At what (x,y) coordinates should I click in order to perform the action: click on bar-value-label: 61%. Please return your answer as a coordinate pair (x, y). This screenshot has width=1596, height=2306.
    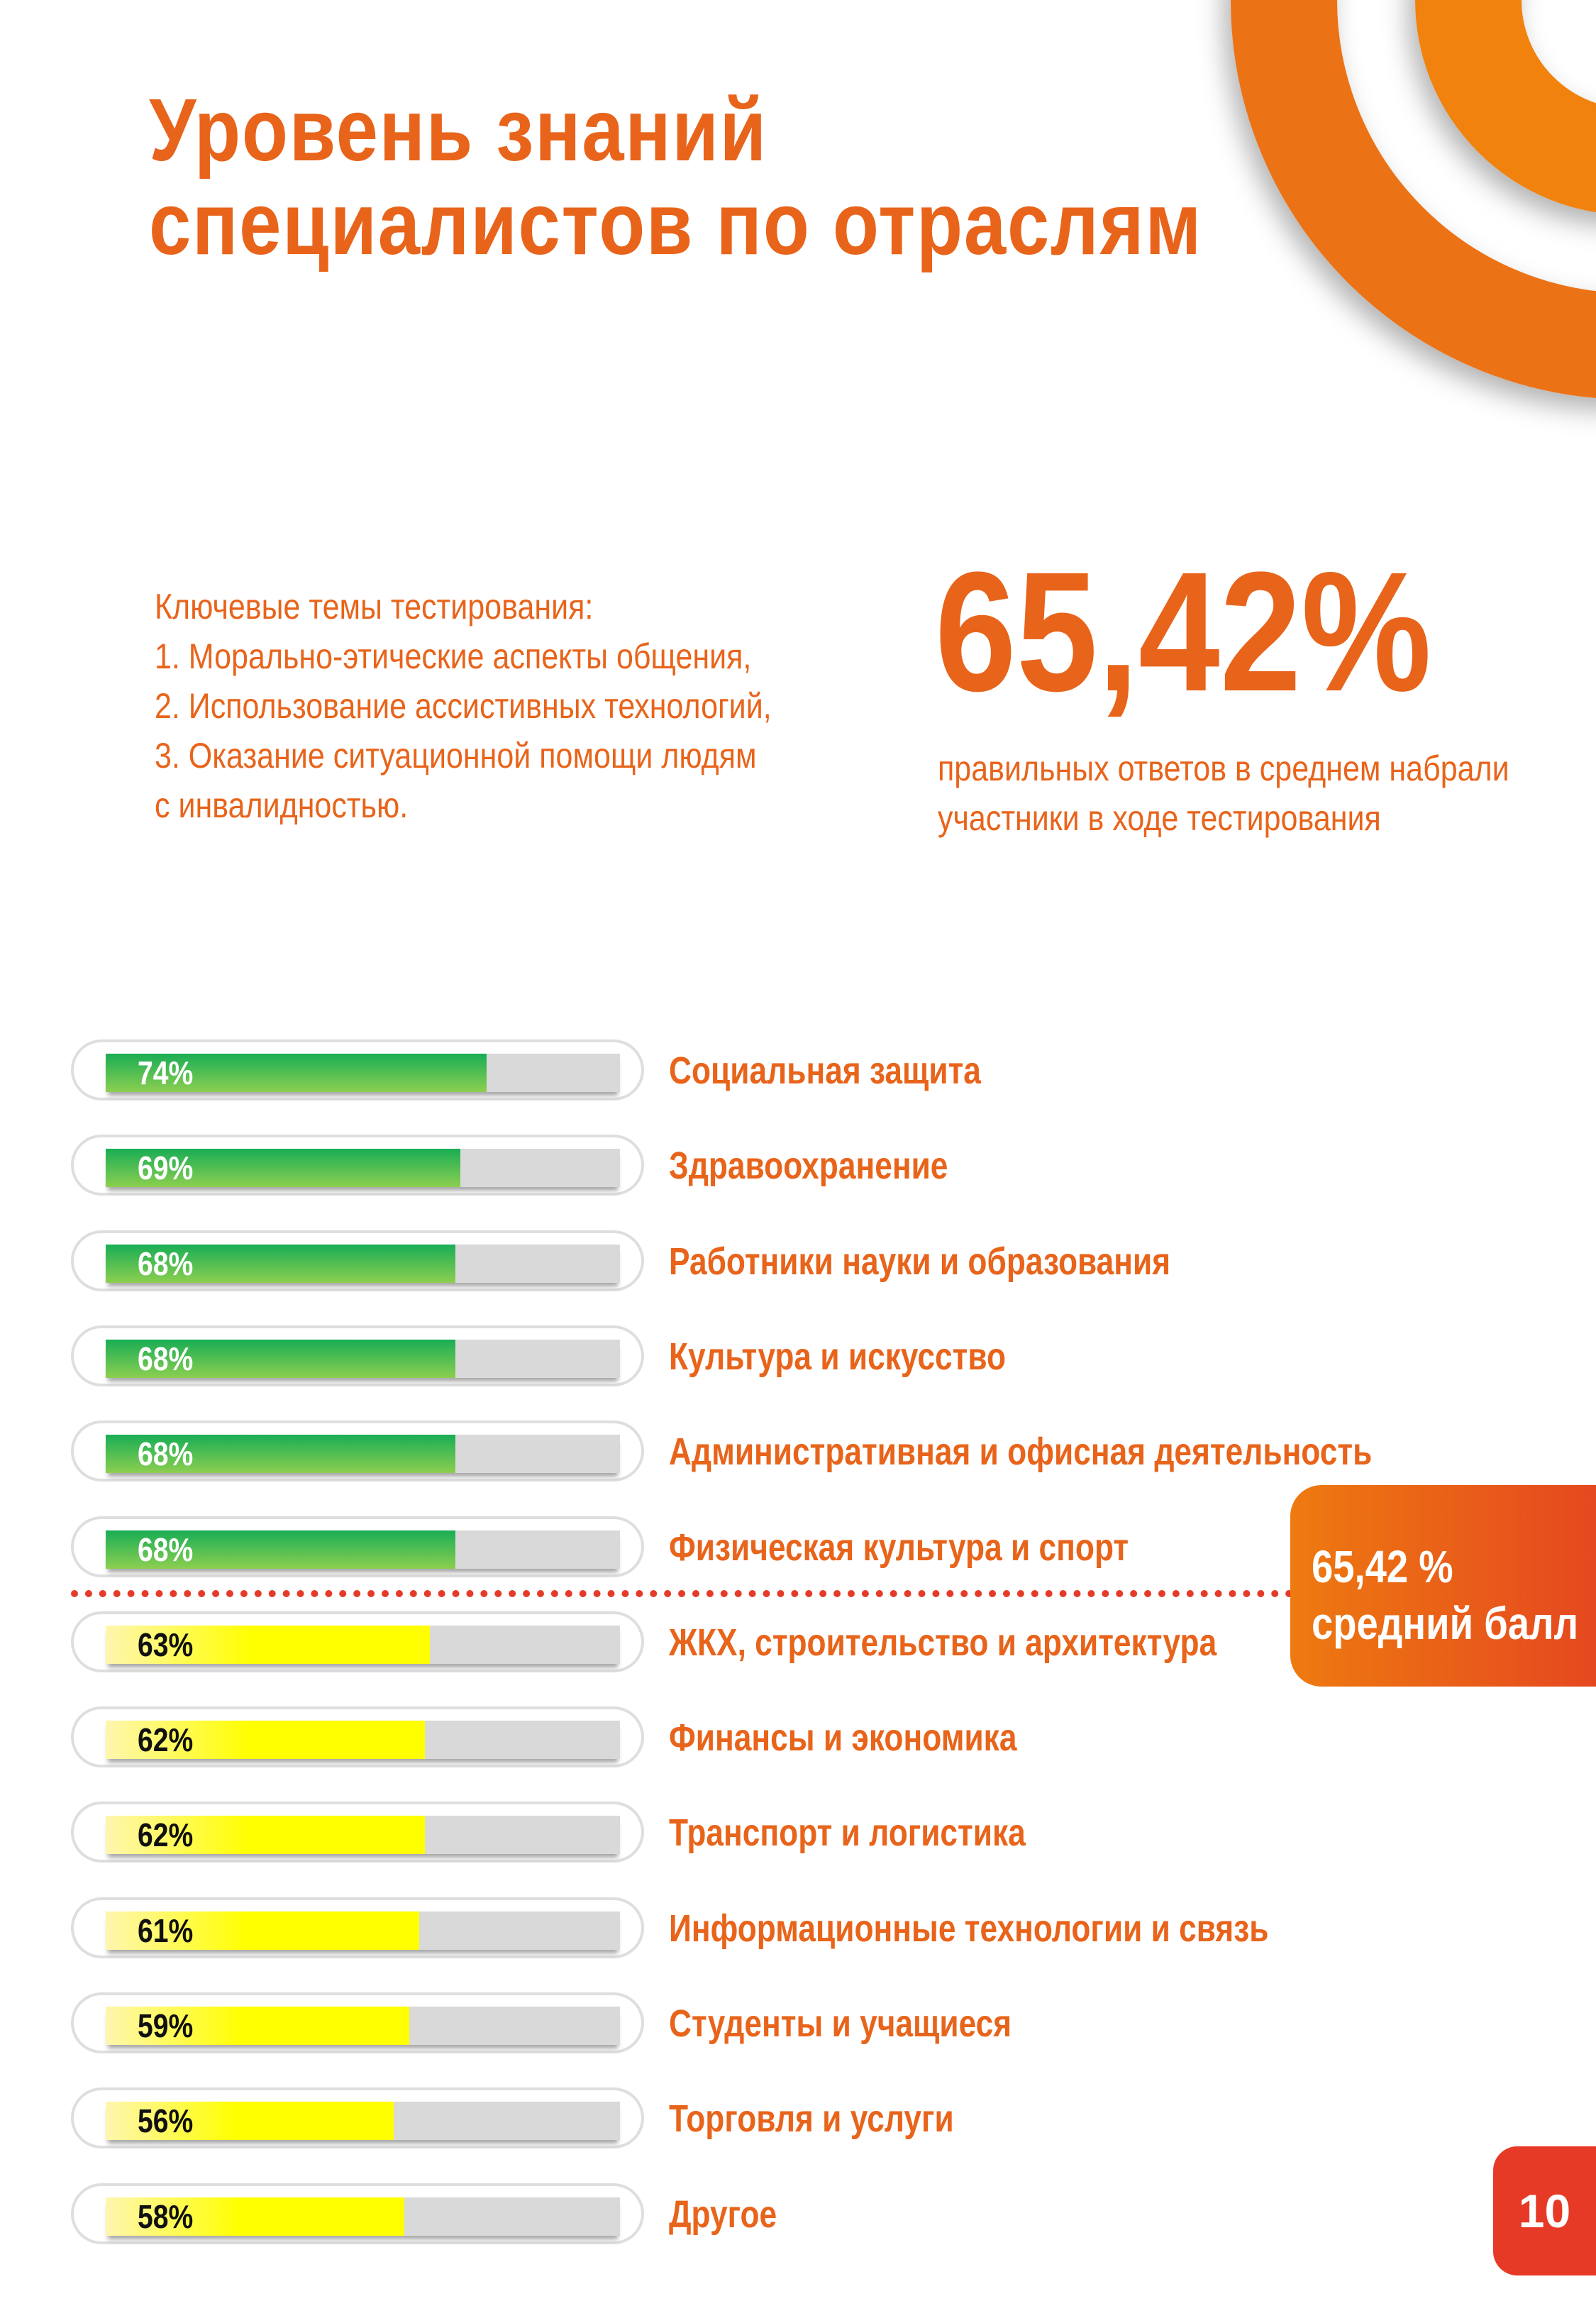
    Looking at the image, I should click on (166, 1930).